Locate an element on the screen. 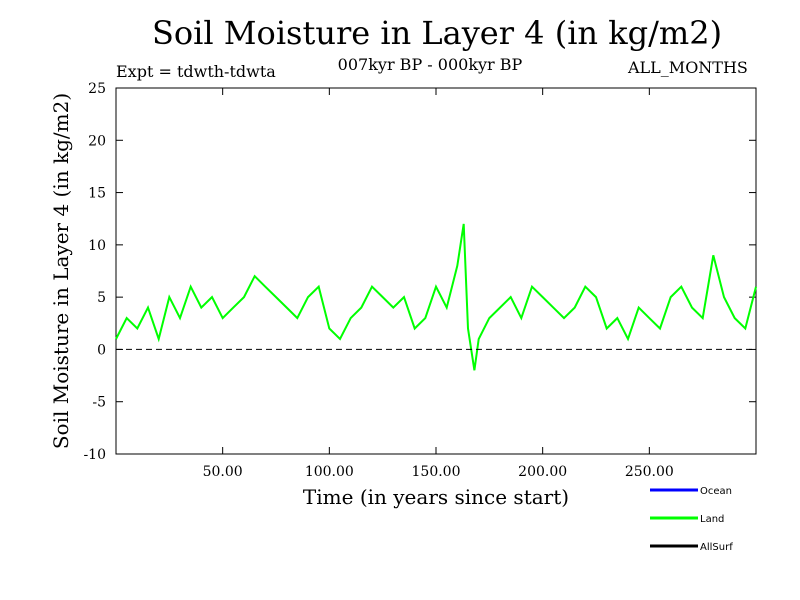 This screenshot has width=800, height=600. months-label: ALL_MONTHS is located at coordinates (688, 67).